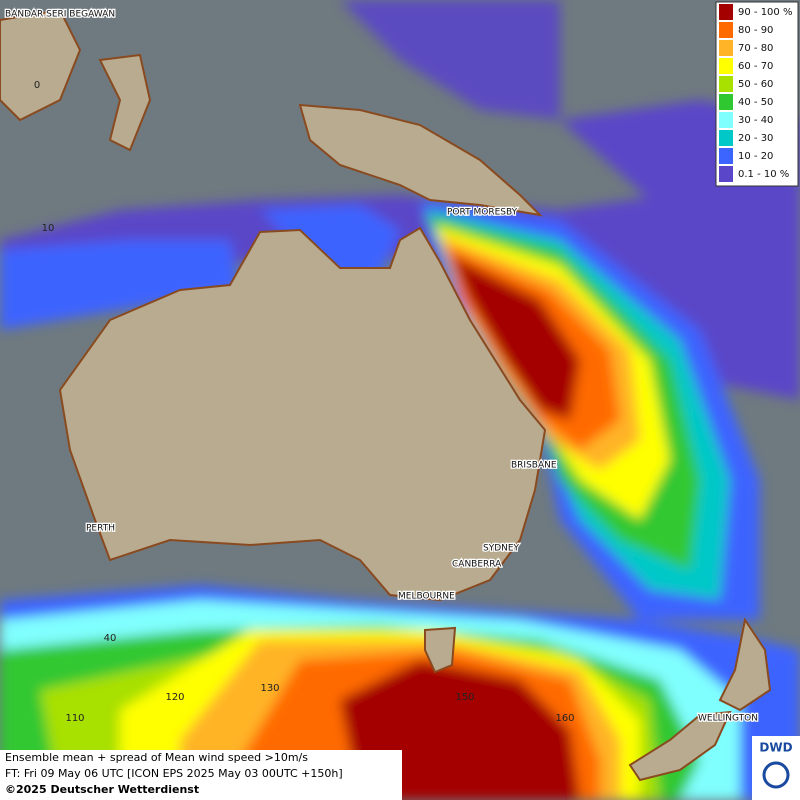 The width and height of the screenshot is (800, 800). Describe the element at coordinates (269, 688) in the screenshot. I see `graticule-label: 130` at that location.